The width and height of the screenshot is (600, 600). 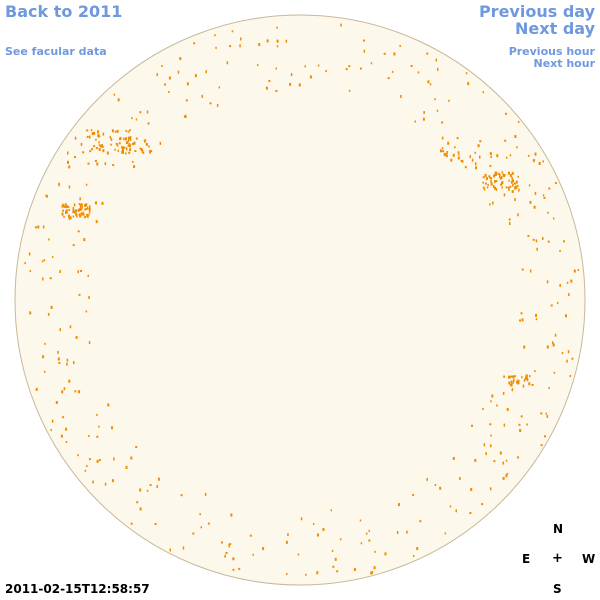 I want to click on next-day-link: Next day, so click(x=555, y=28).